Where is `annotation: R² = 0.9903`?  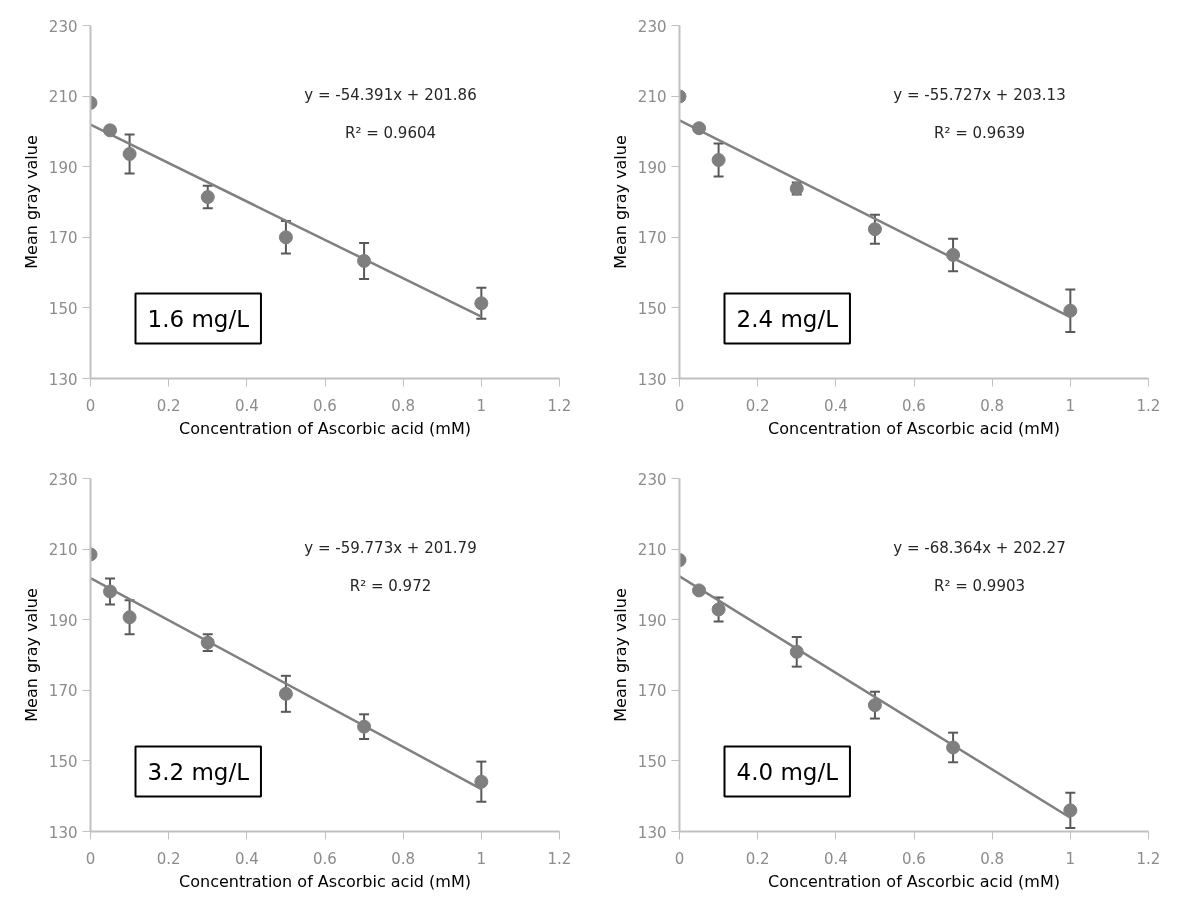
annotation: R² = 0.9903 is located at coordinates (979, 585).